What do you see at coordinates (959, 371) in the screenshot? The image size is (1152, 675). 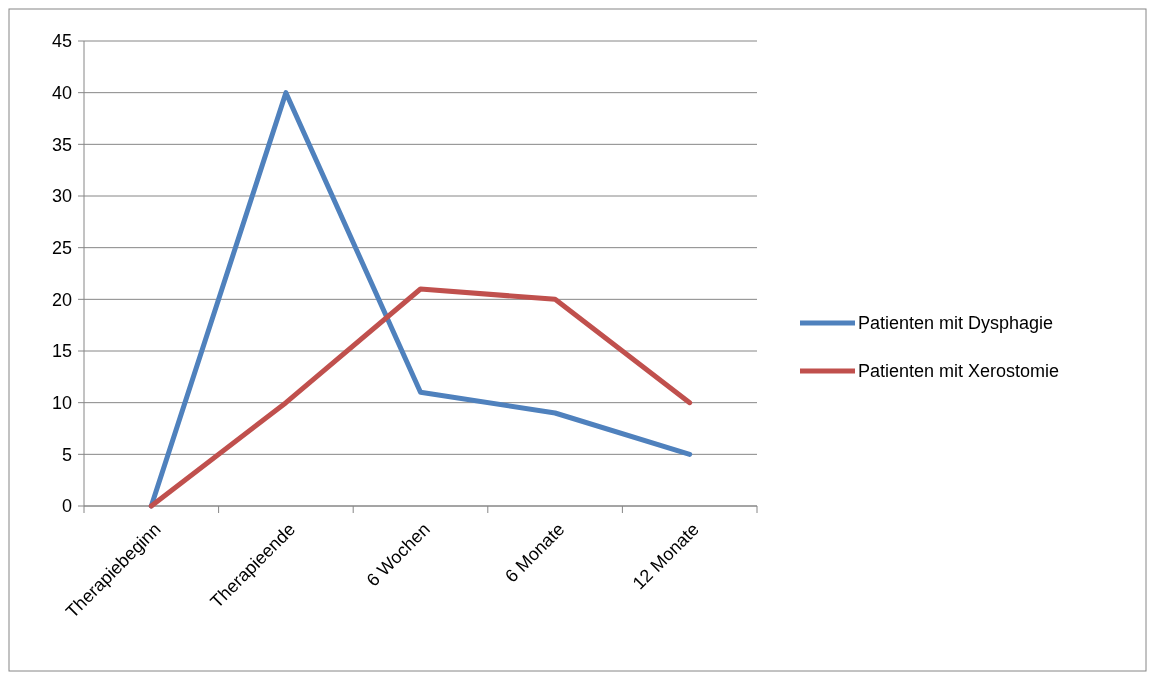 I see `legend-label: Patienten mit Xerostomie` at bounding box center [959, 371].